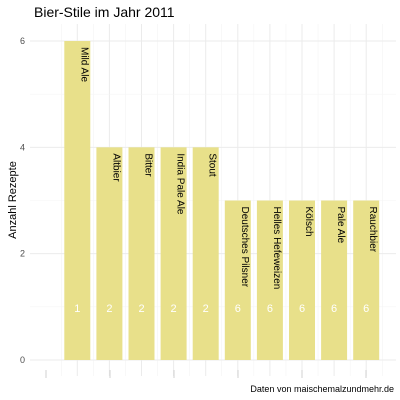 Image resolution: width=400 pixels, height=400 pixels. I want to click on bar-category-label: Altbier, so click(115, 167).